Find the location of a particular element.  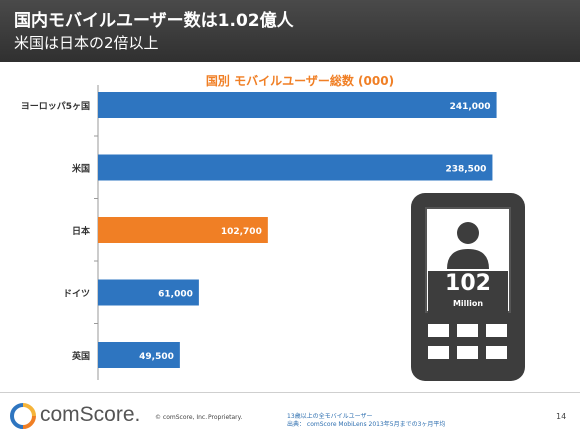

category-label: ドイツ is located at coordinates (76, 294).